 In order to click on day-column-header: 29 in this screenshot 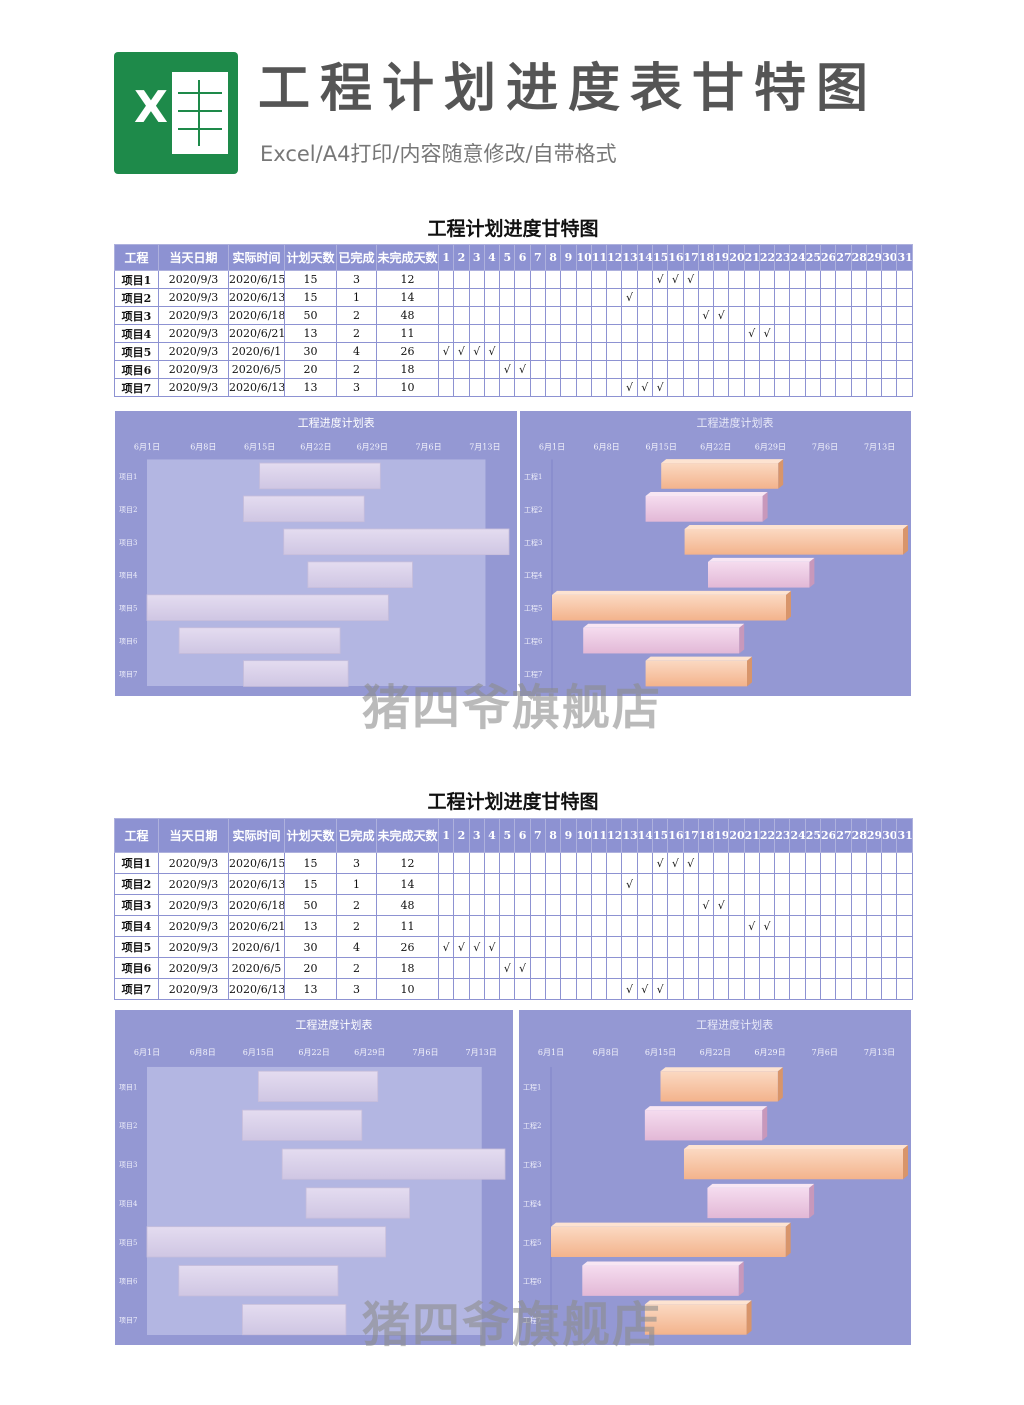, I will do `click(874, 257)`.